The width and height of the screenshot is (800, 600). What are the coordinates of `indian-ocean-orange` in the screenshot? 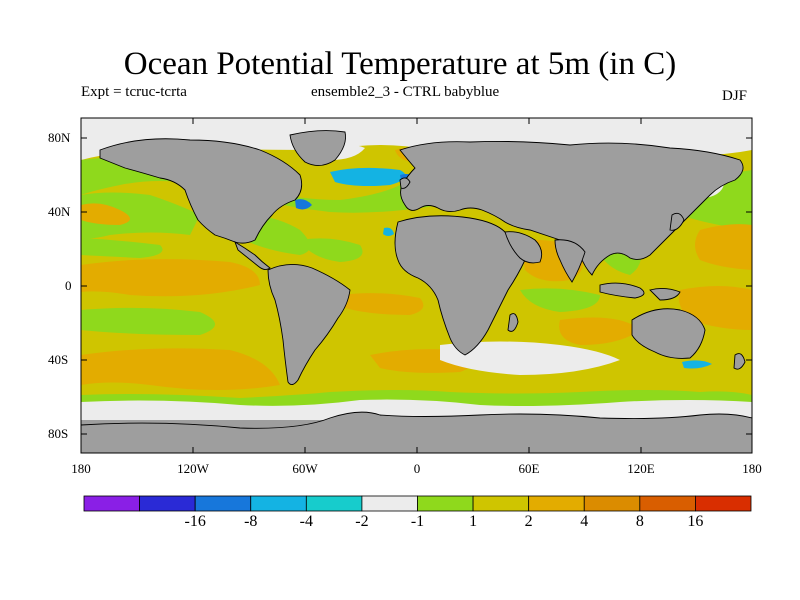 It's located at (599, 331).